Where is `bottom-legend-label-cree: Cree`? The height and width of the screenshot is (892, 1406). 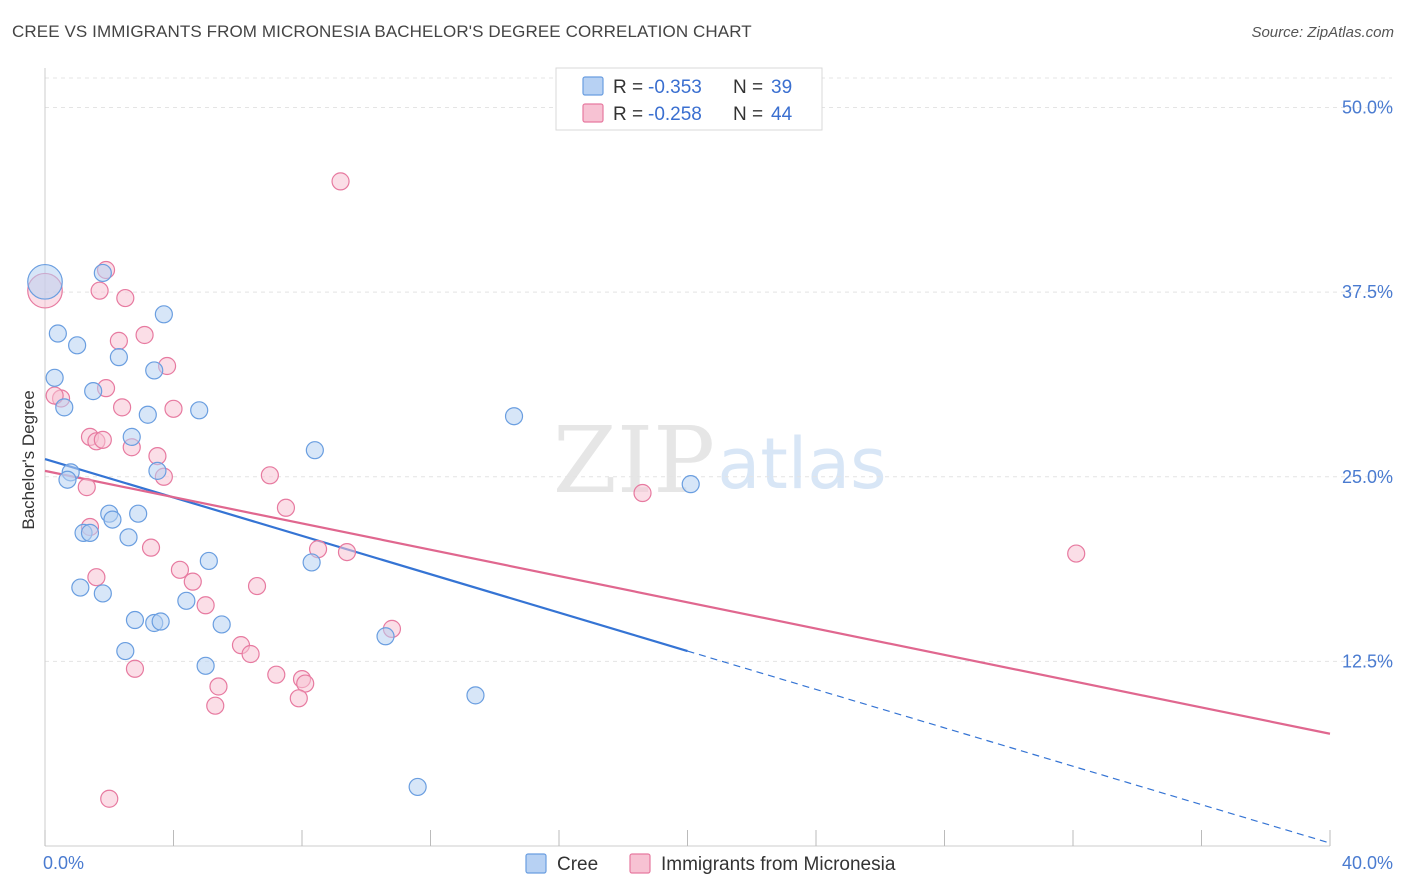 bottom-legend-label-cree: Cree is located at coordinates (577, 864).